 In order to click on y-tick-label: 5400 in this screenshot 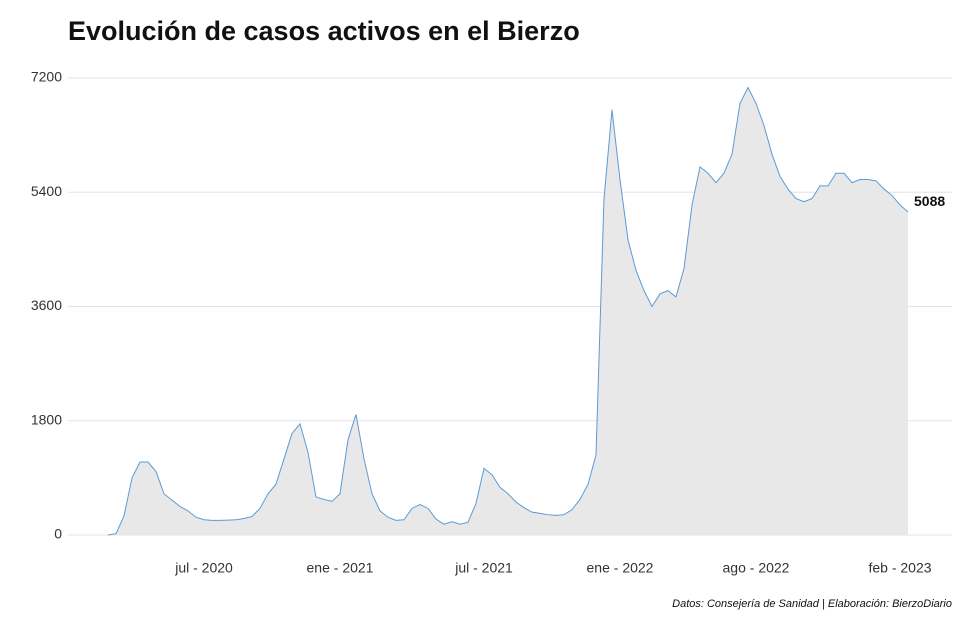, I will do `click(46, 191)`.